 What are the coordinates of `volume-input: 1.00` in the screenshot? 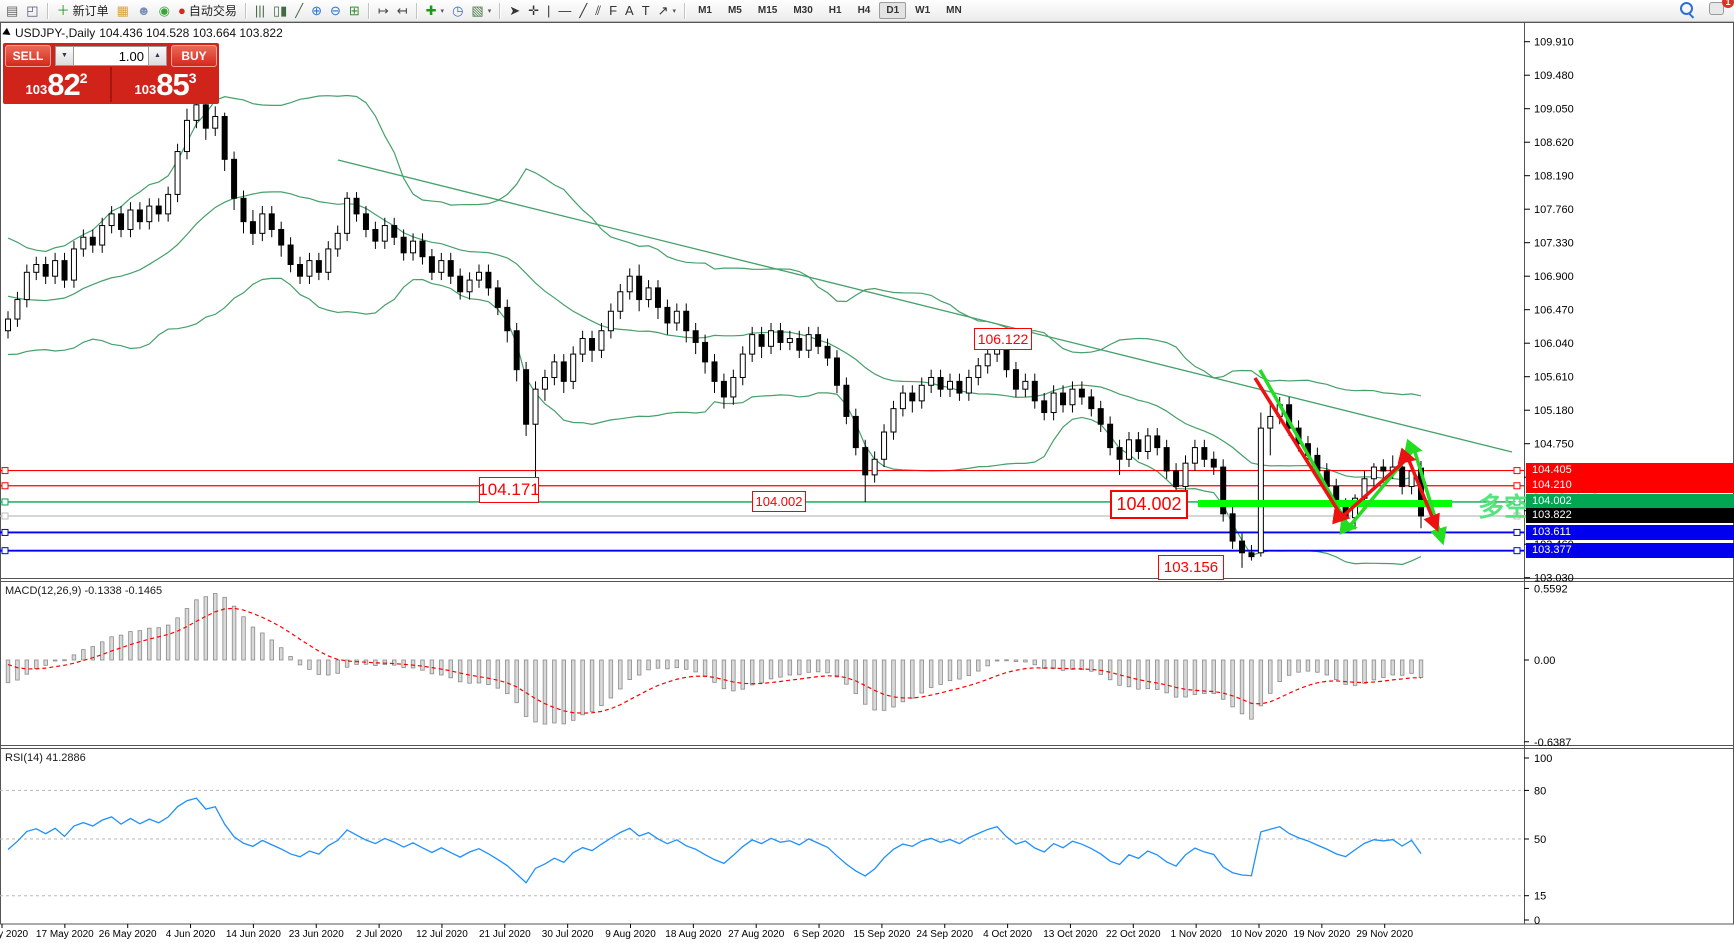 It's located at (111, 56).